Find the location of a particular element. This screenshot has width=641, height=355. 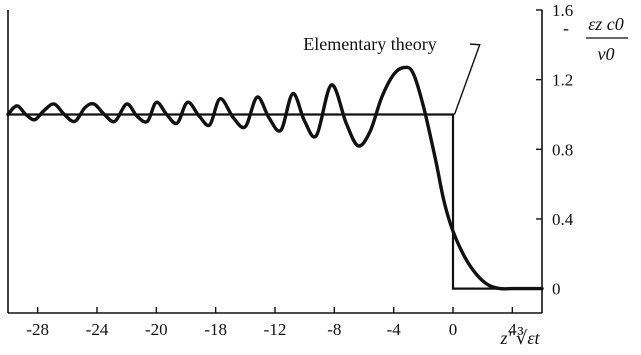

y-tick-label: 0.8 is located at coordinates (562, 149).